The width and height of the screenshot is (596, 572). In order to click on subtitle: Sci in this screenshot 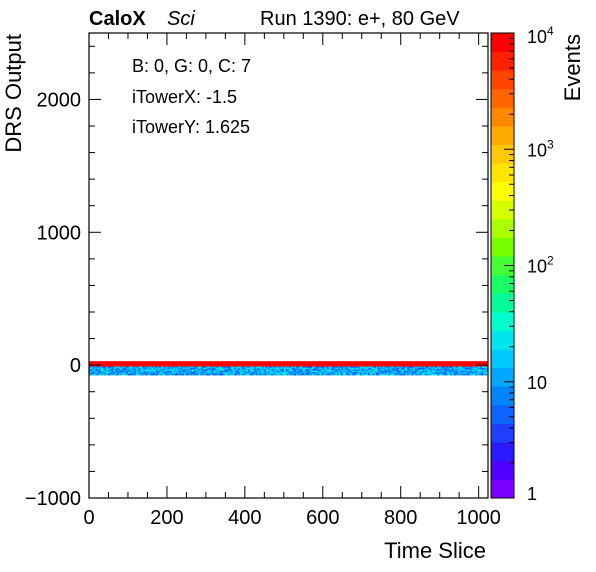, I will do `click(181, 19)`.